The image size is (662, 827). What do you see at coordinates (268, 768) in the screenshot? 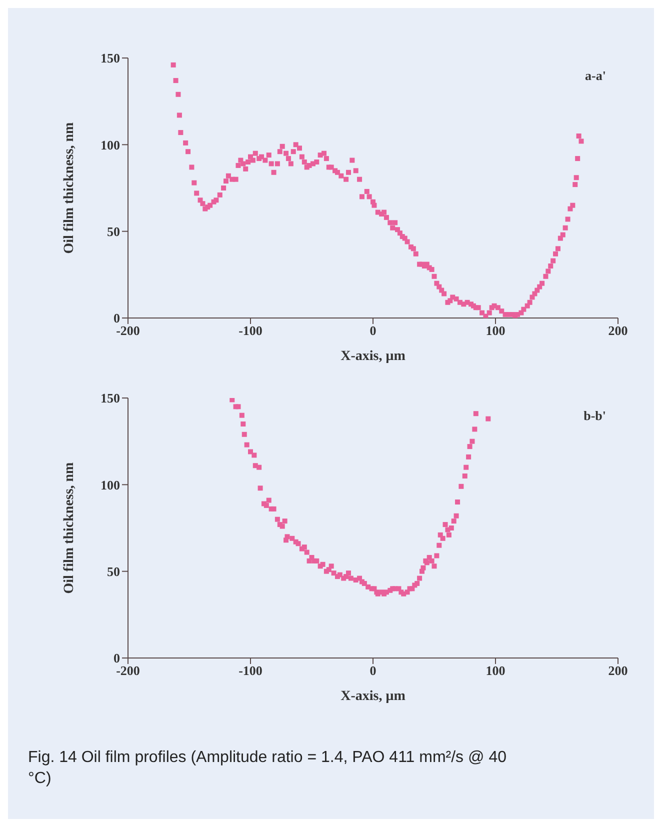
I see `caption: Fig. 14 Oil film profiles (Amplitude ratio = 1.4, PAO 411 mm²/s @ 40 °C)` at bounding box center [268, 768].